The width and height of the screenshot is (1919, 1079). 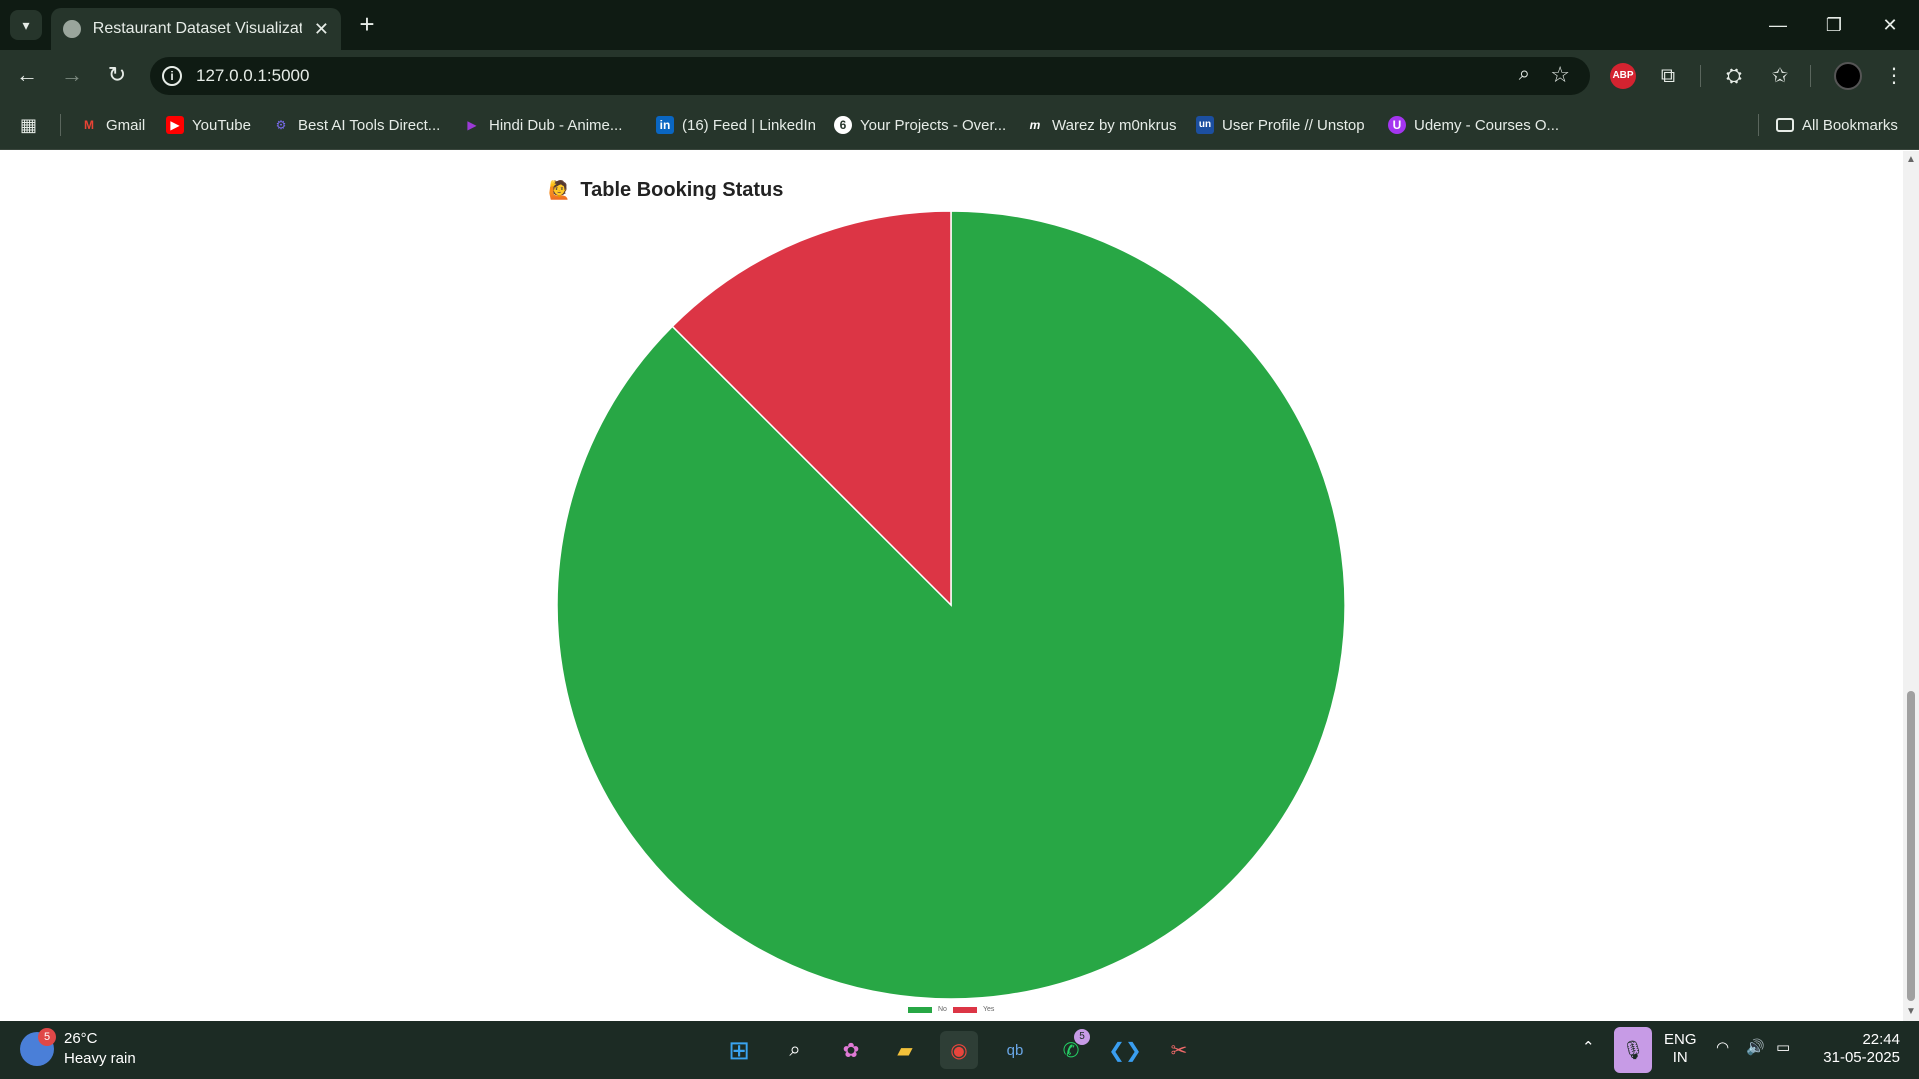 I want to click on file-explorer-button: ▰, so click(x=905, y=1050).